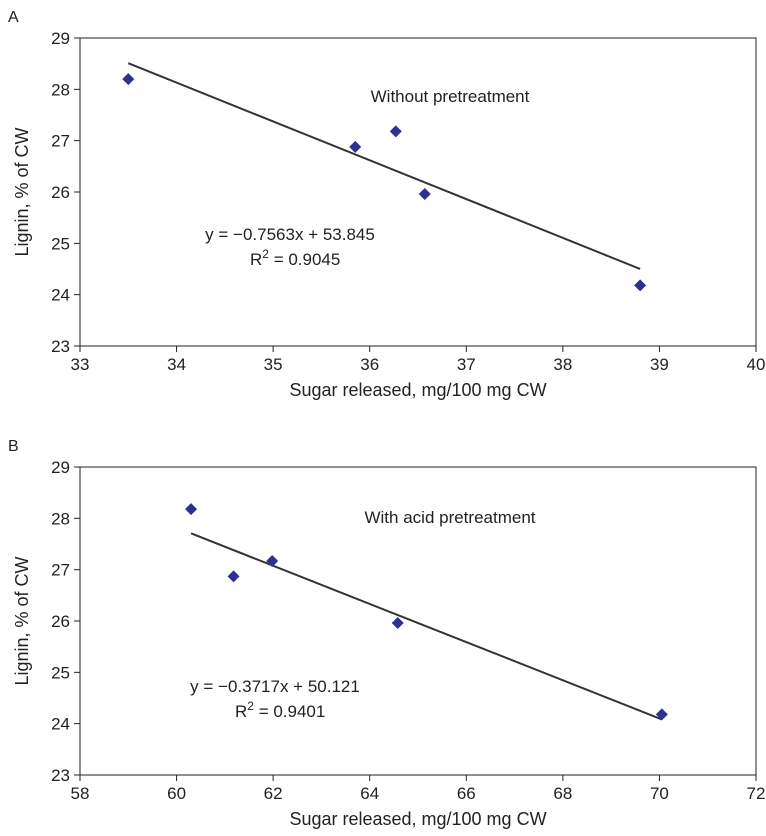 The width and height of the screenshot is (766, 836). I want to click on x-tick-label: 64, so click(369, 793).